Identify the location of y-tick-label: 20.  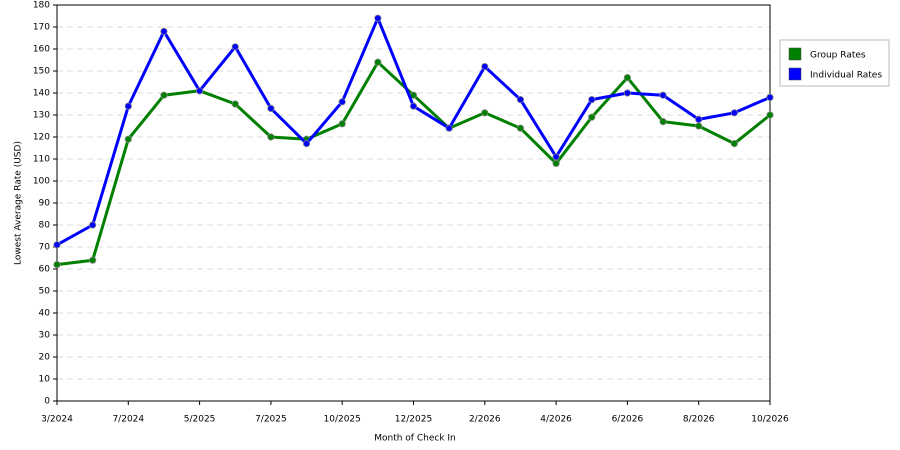
(45, 358).